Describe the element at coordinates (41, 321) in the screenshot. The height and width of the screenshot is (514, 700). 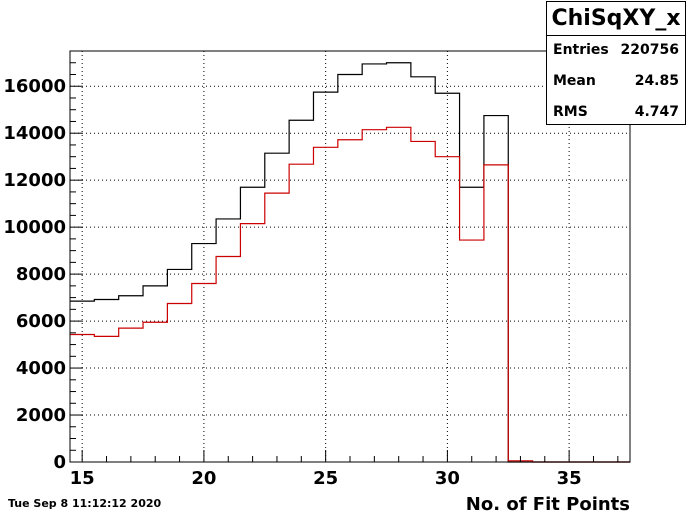
I see `y-tick-label: 6000` at that location.